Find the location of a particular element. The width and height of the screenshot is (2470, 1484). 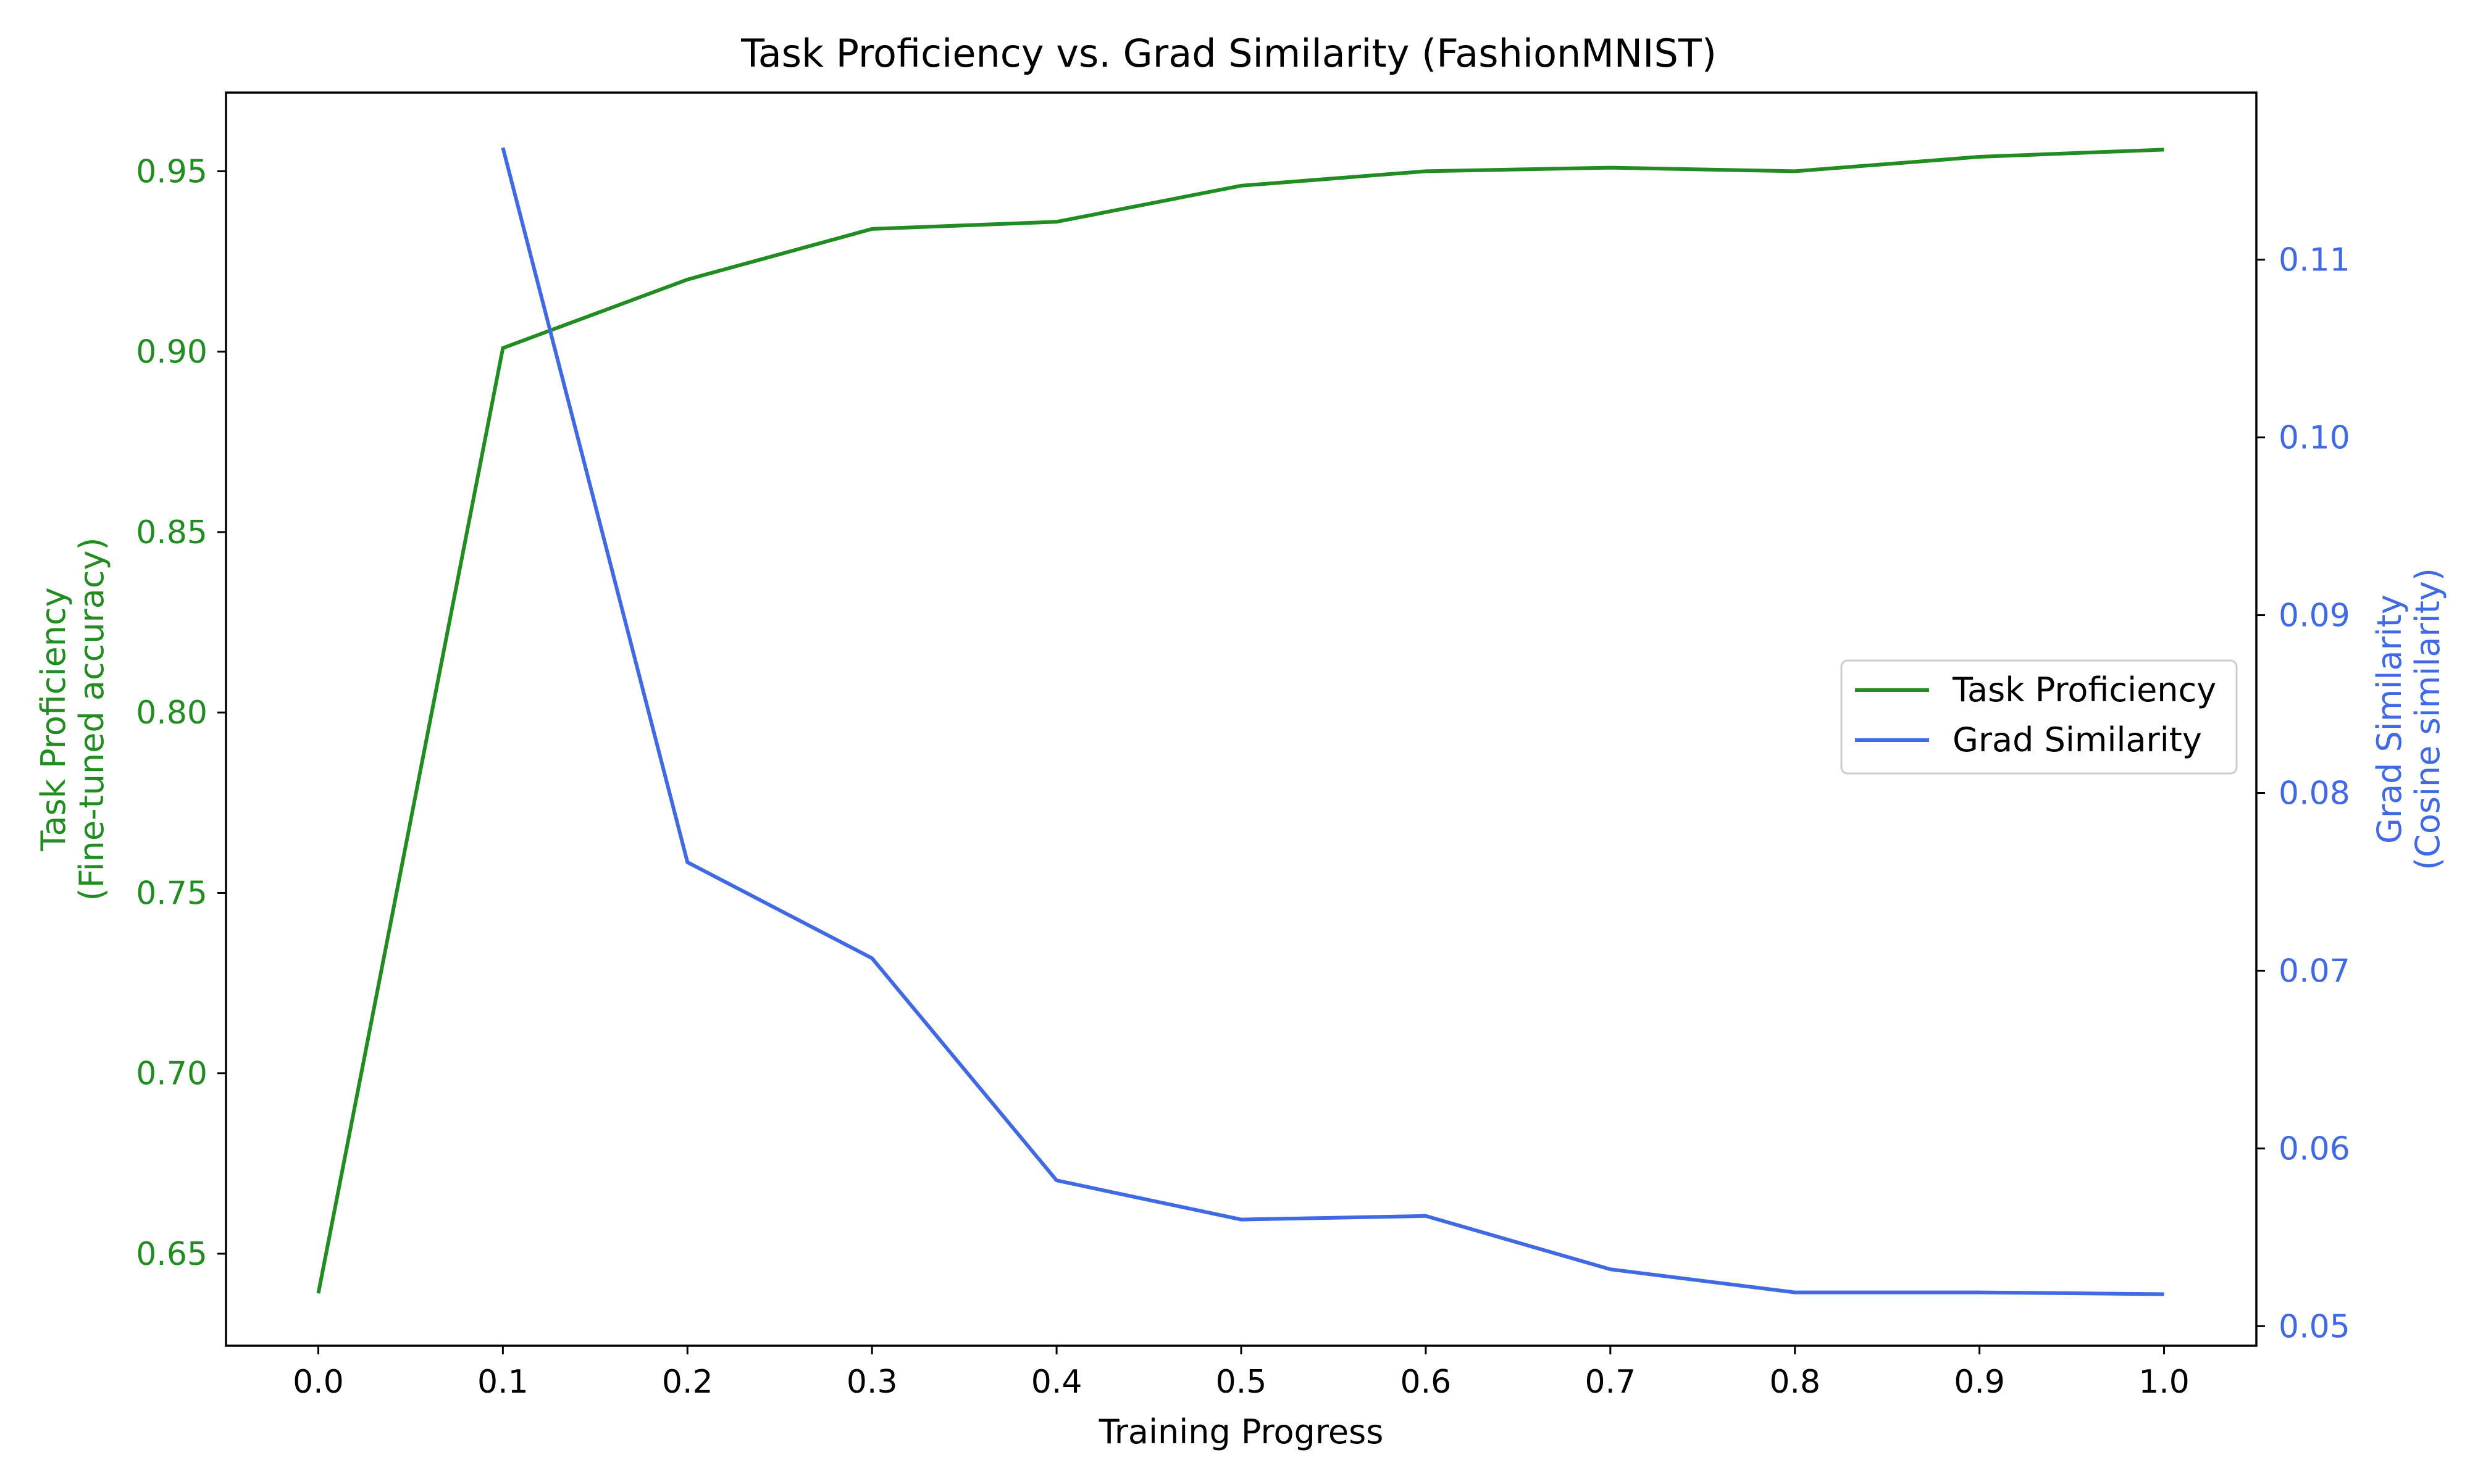

x-tick-label: 0.4 is located at coordinates (1056, 1382).